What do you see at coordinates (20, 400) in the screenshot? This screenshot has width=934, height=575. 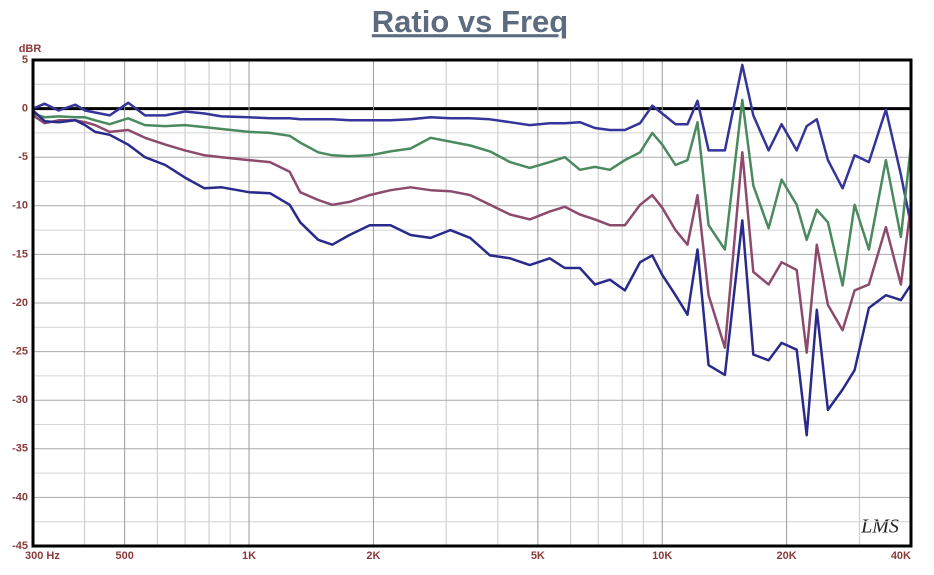 I see `y-tick-label: -30` at bounding box center [20, 400].